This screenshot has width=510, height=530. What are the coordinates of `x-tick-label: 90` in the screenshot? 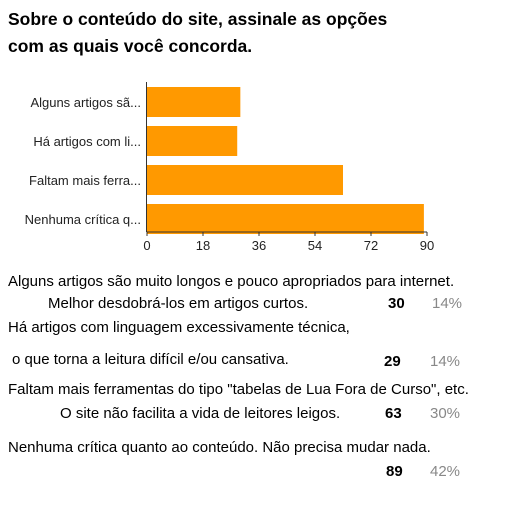 It's located at (427, 245).